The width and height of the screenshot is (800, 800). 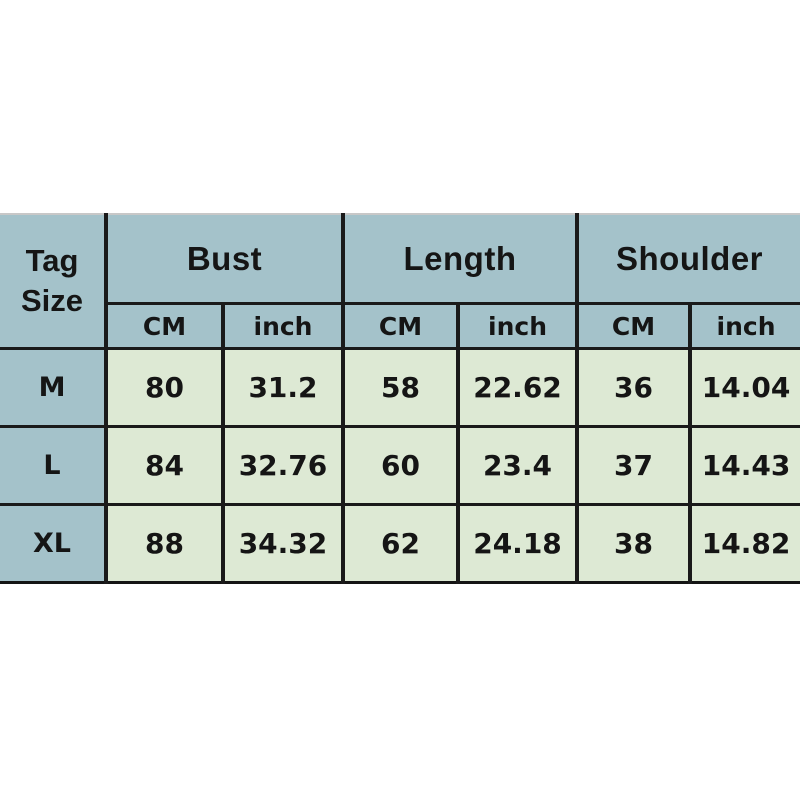 What do you see at coordinates (54, 387) in the screenshot?
I see `size-label-m: M` at bounding box center [54, 387].